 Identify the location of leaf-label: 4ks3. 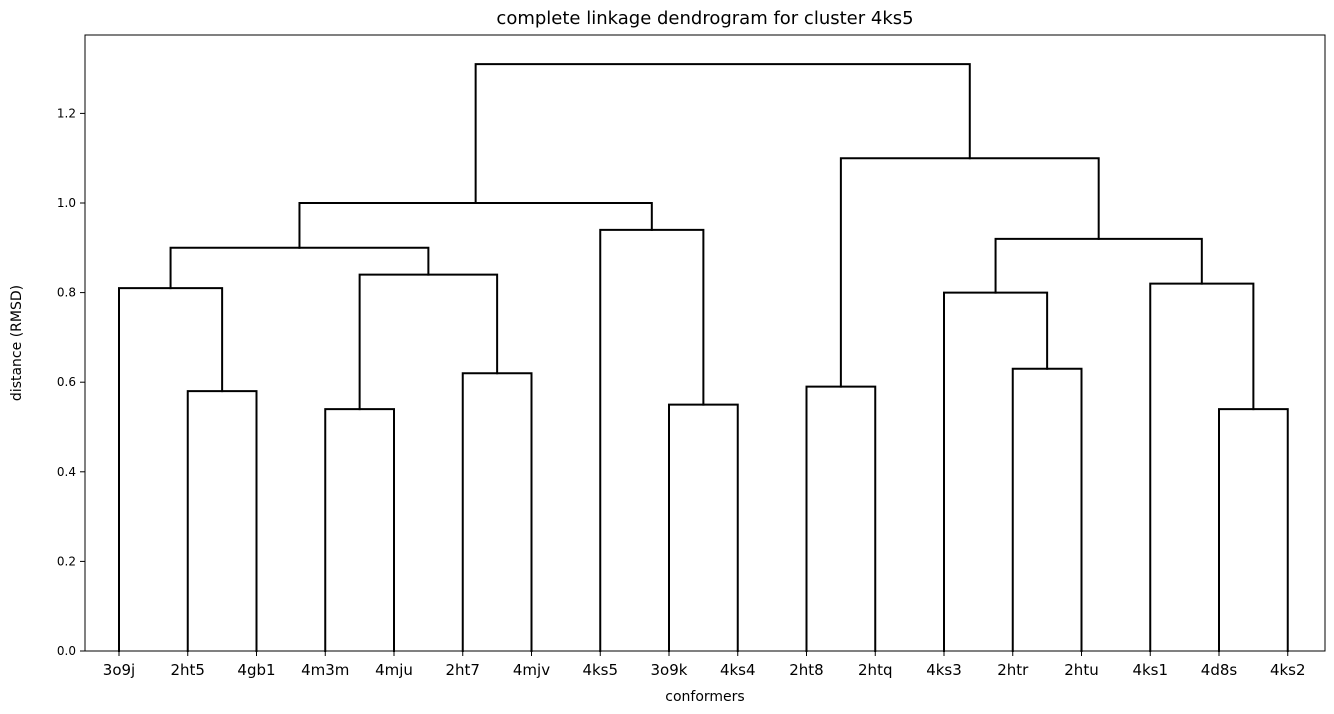
(944, 670).